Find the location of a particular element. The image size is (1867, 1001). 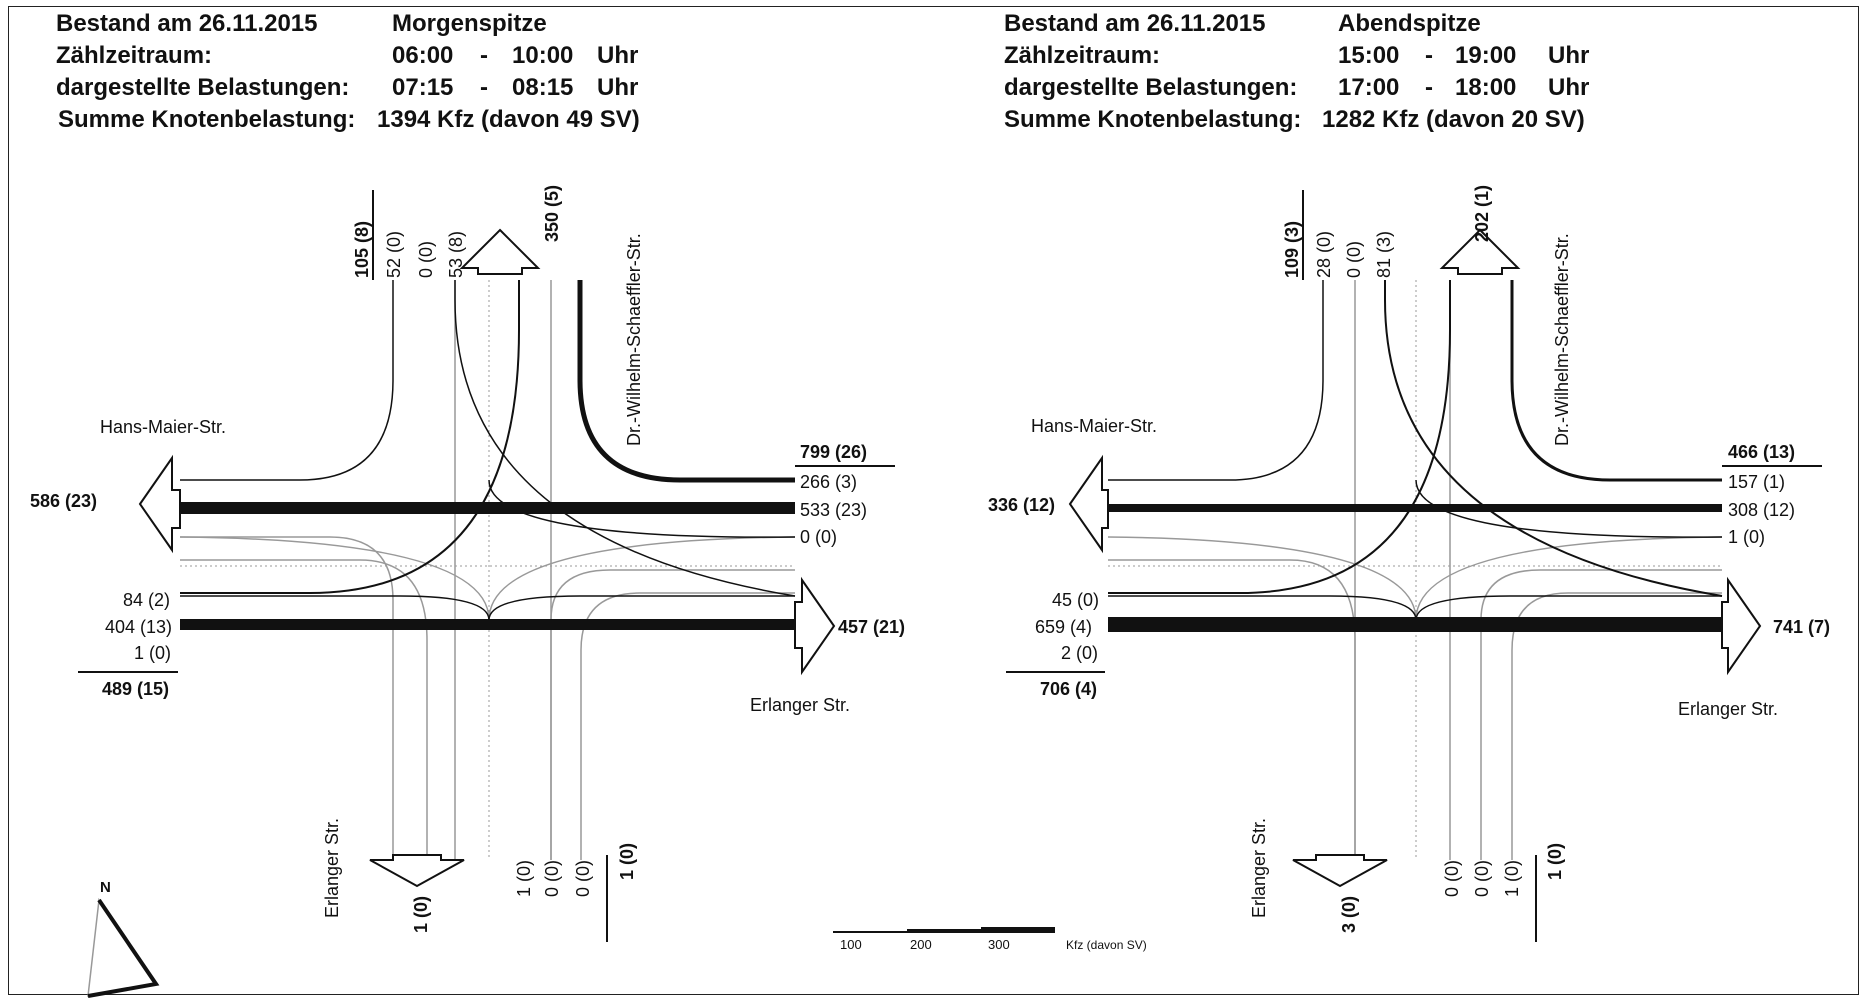

north-arrow-label: N is located at coordinates (105, 887).